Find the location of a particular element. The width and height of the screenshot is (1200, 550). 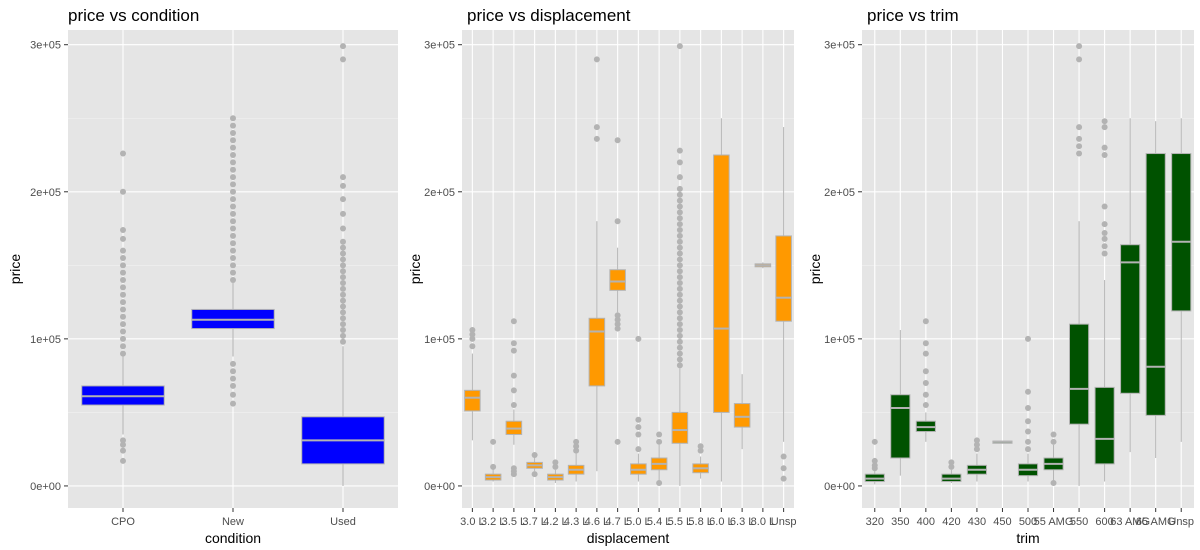

x-tick-label: 65 AMG is located at coordinates (1156, 522).